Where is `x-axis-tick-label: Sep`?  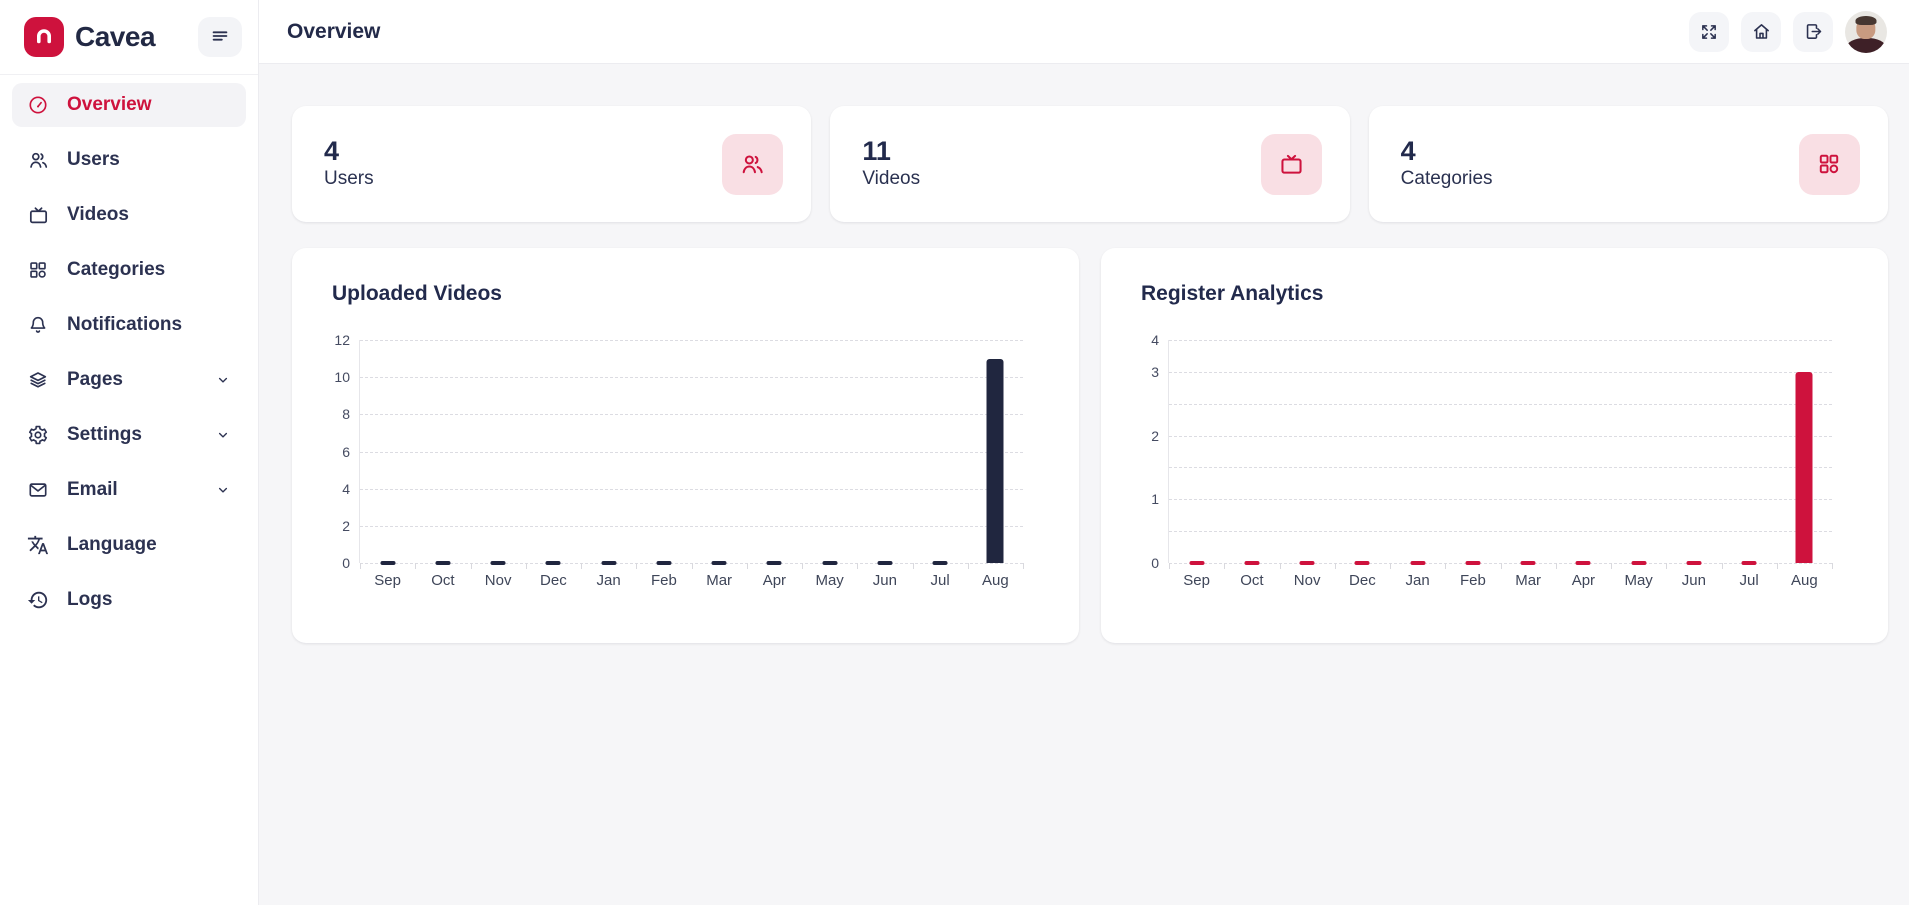 x-axis-tick-label: Sep is located at coordinates (1196, 580).